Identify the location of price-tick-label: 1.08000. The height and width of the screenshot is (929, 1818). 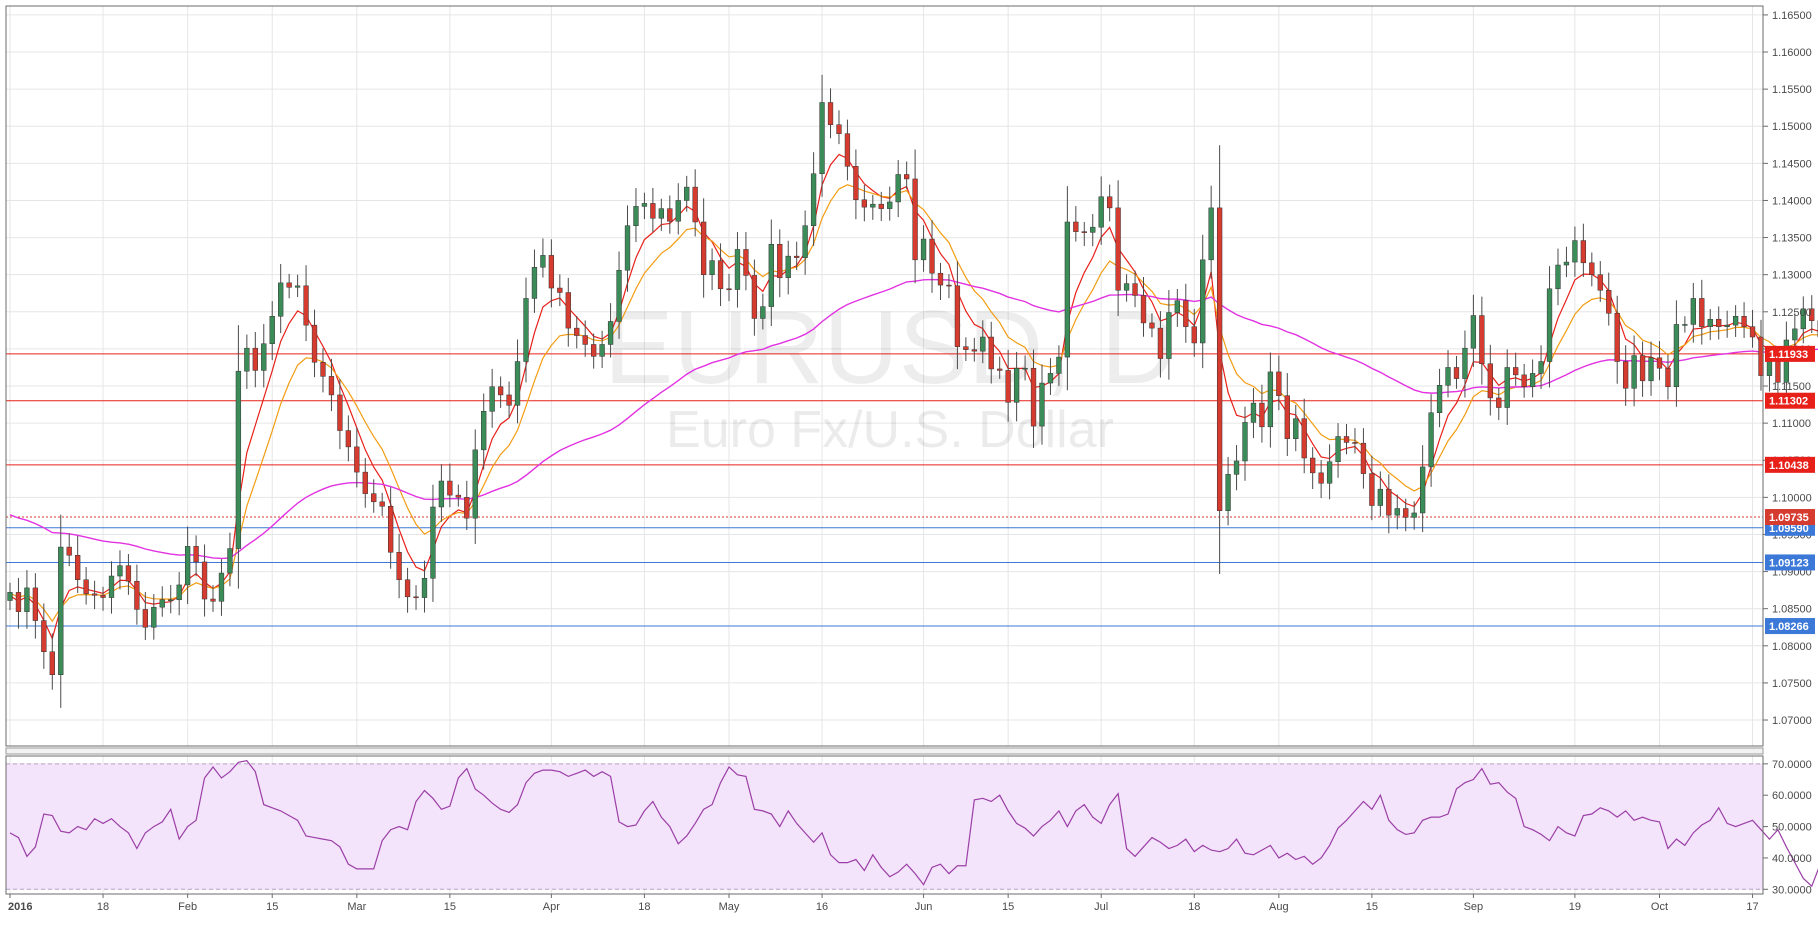
(1792, 647).